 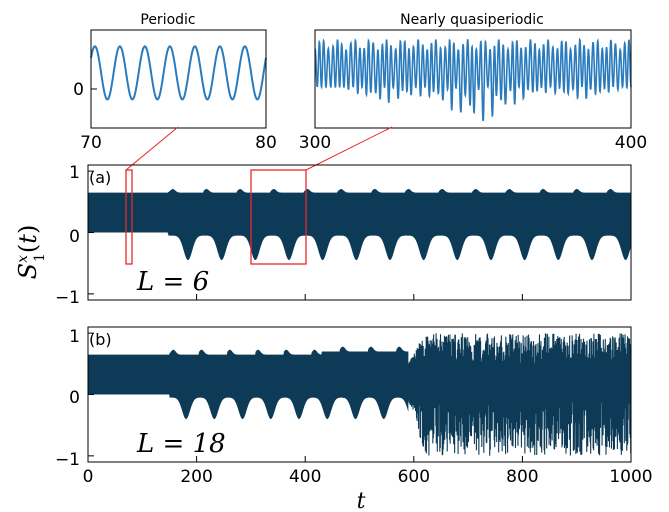 I want to click on svg-text: Sx1(t), so click(x=31, y=252).